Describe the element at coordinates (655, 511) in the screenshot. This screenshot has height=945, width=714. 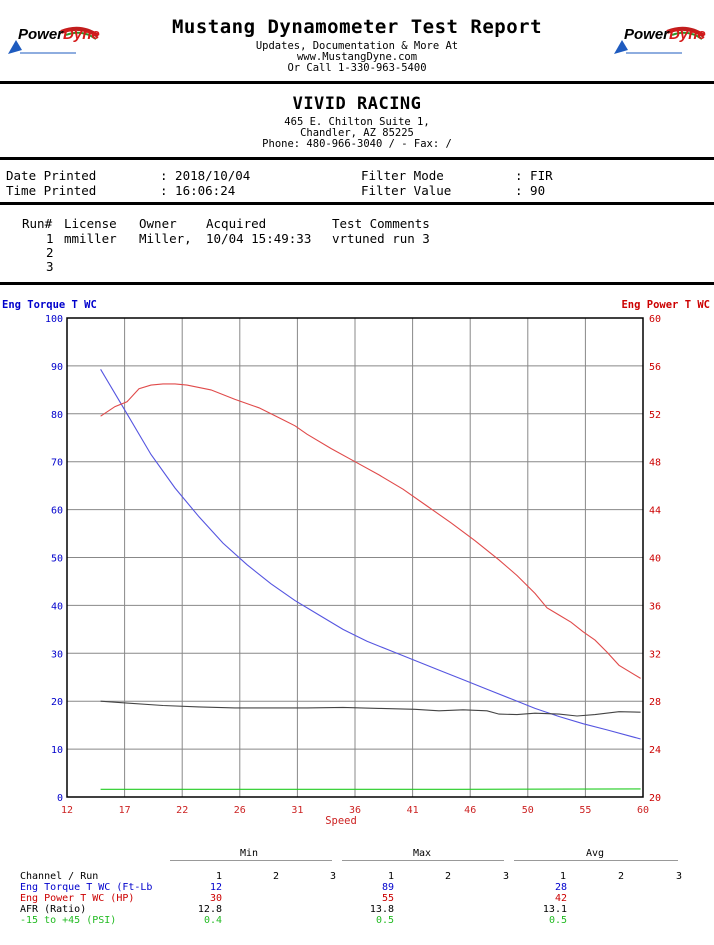
I see `right-tick-label: 44` at that location.